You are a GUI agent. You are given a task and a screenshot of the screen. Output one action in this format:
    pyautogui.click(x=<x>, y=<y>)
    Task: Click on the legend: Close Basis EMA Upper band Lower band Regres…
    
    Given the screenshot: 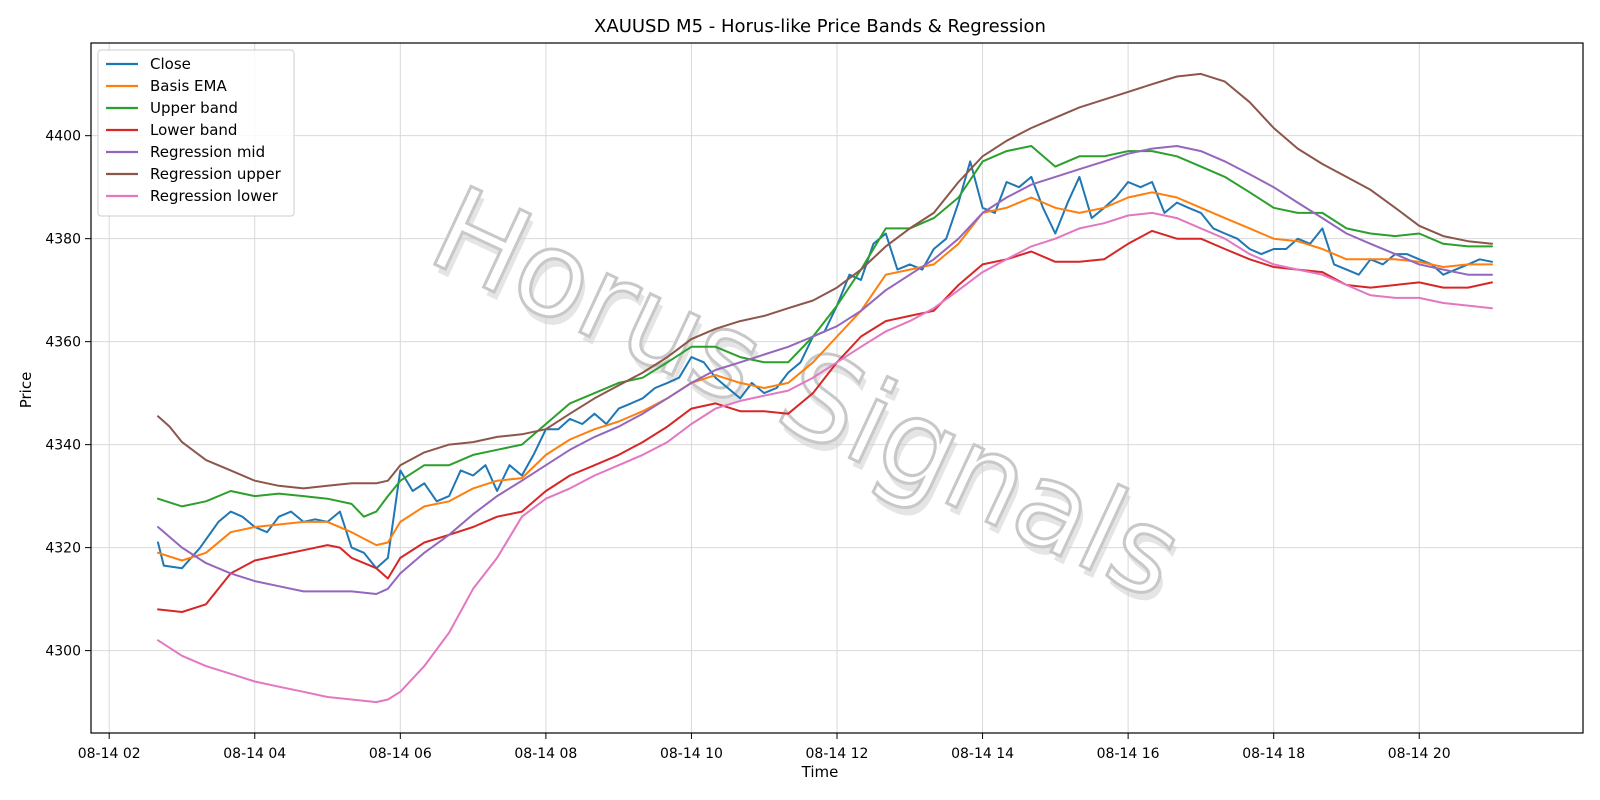 What is the action you would take?
    pyautogui.click(x=196, y=133)
    